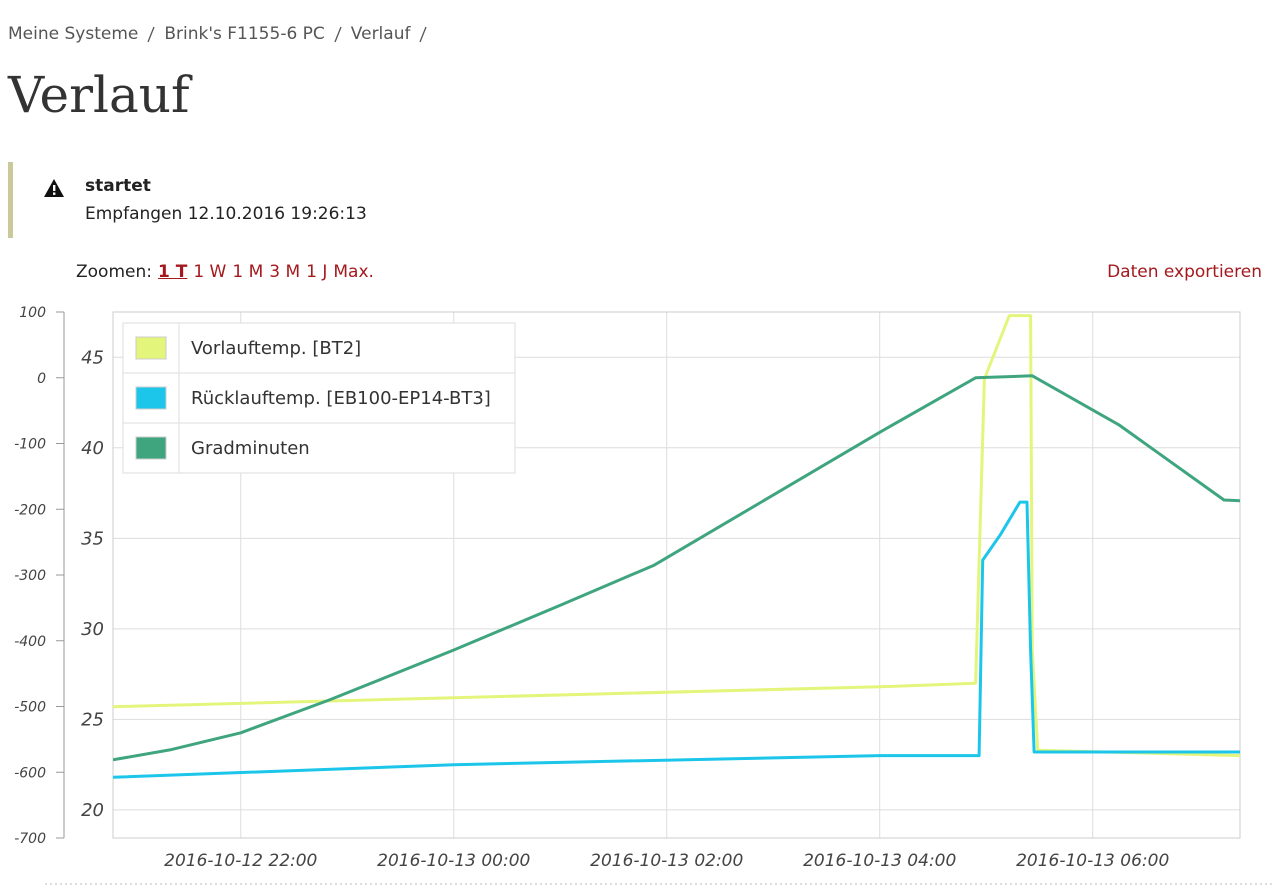 This screenshot has height=892, width=1280. I want to click on y-tick-label: -300, so click(30, 576).